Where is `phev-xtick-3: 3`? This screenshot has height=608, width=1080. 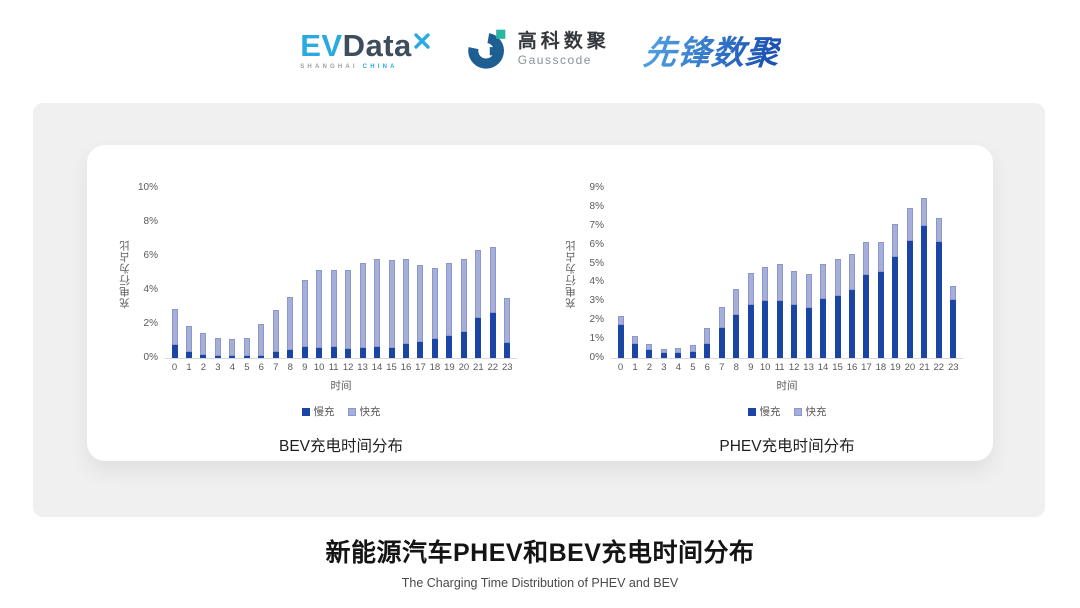 phev-xtick-3: 3 is located at coordinates (664, 367).